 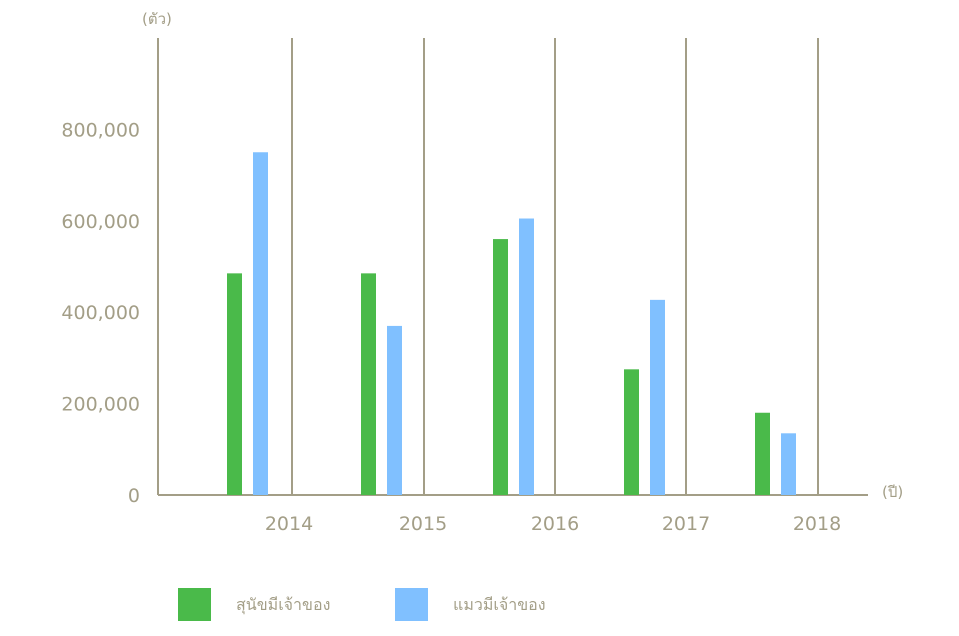 What do you see at coordinates (817, 524) in the screenshot?
I see `x-tick-label-2018: 2018` at bounding box center [817, 524].